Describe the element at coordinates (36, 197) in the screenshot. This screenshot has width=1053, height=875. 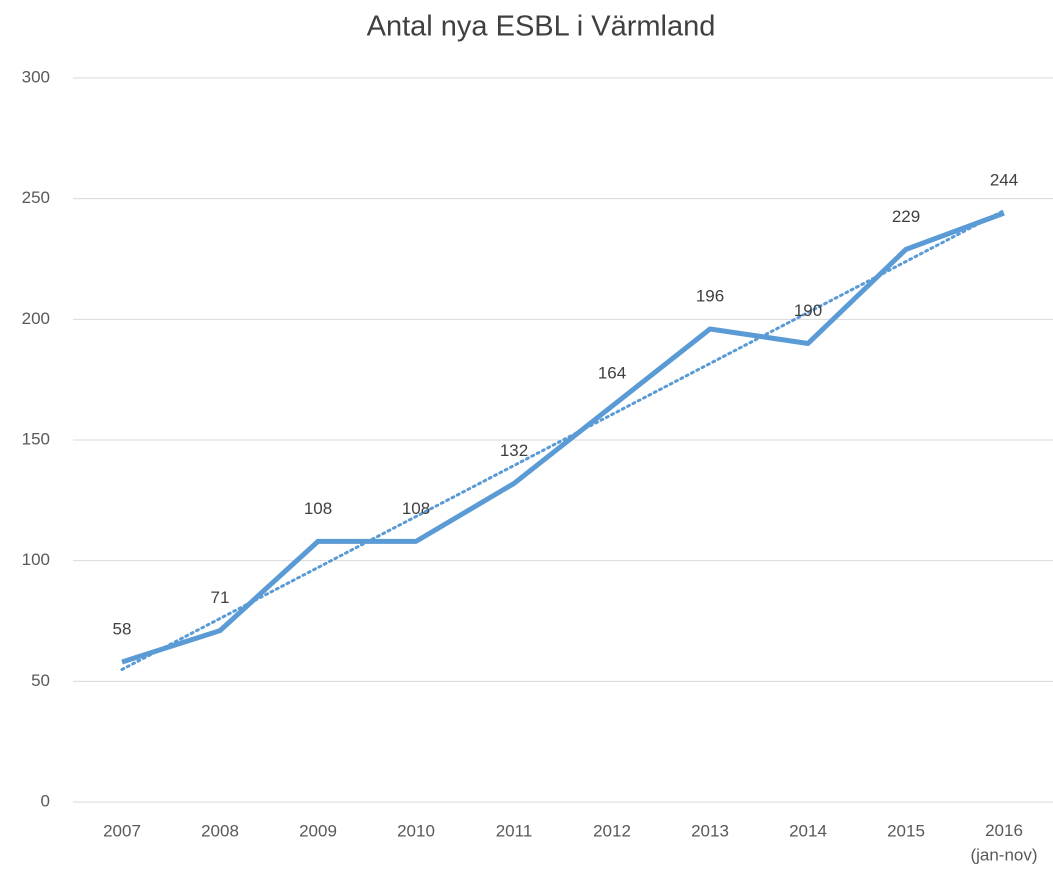
I see `y-tick-label: 250` at that location.